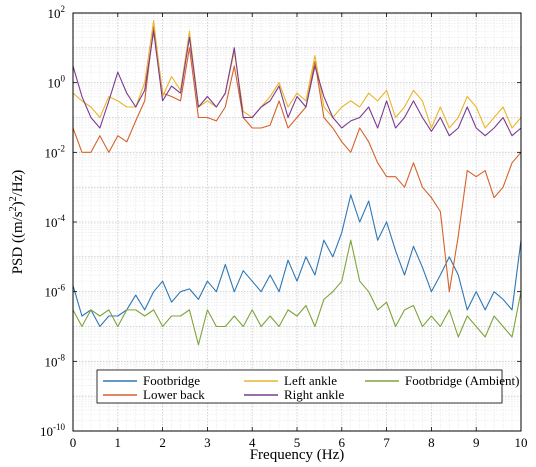 This screenshot has height=467, width=536. I want to click on legend-box, so click(299, 386).